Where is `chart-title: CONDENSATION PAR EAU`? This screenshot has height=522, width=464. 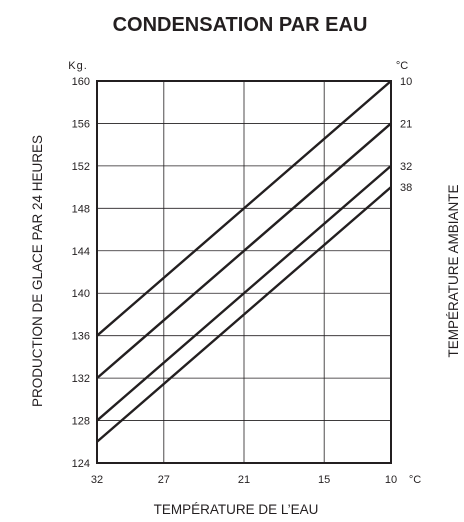
chart-title: CONDENSATION PAR EAU is located at coordinates (240, 25).